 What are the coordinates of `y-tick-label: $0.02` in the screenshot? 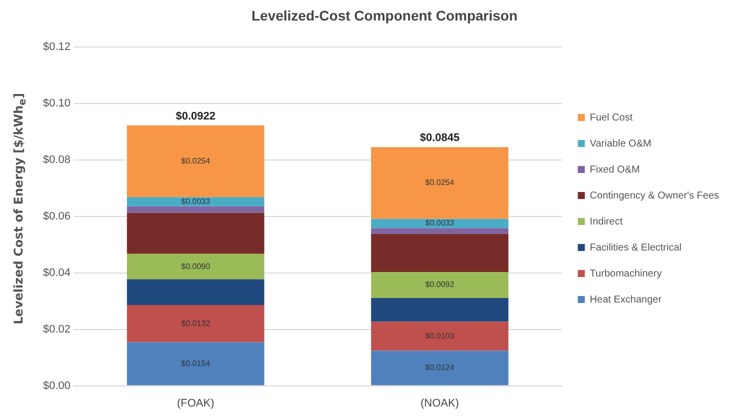 It's located at (56, 329).